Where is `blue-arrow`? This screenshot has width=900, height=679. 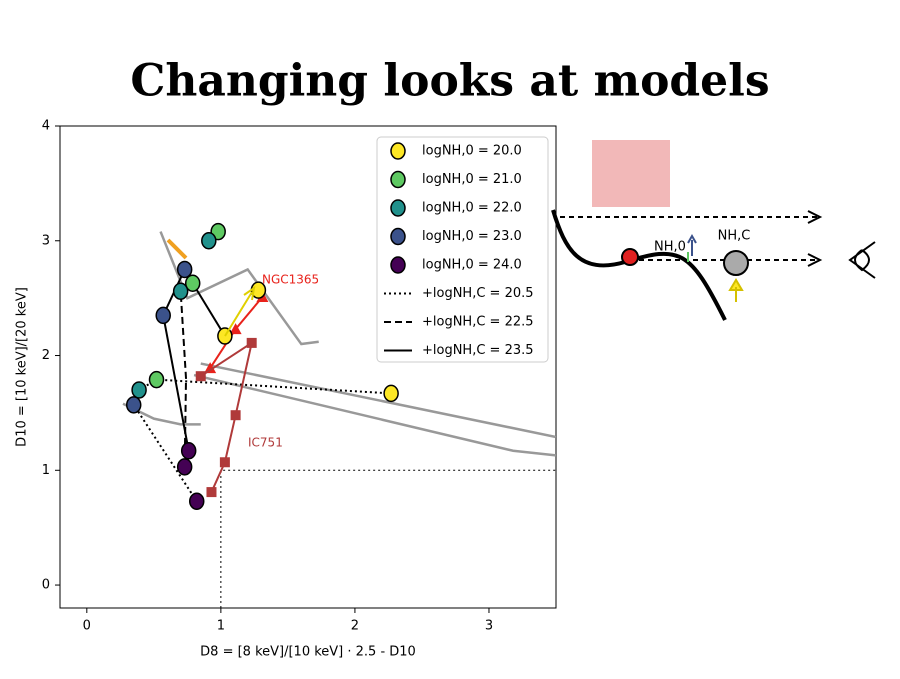
blue-arrow is located at coordinates (692, 244).